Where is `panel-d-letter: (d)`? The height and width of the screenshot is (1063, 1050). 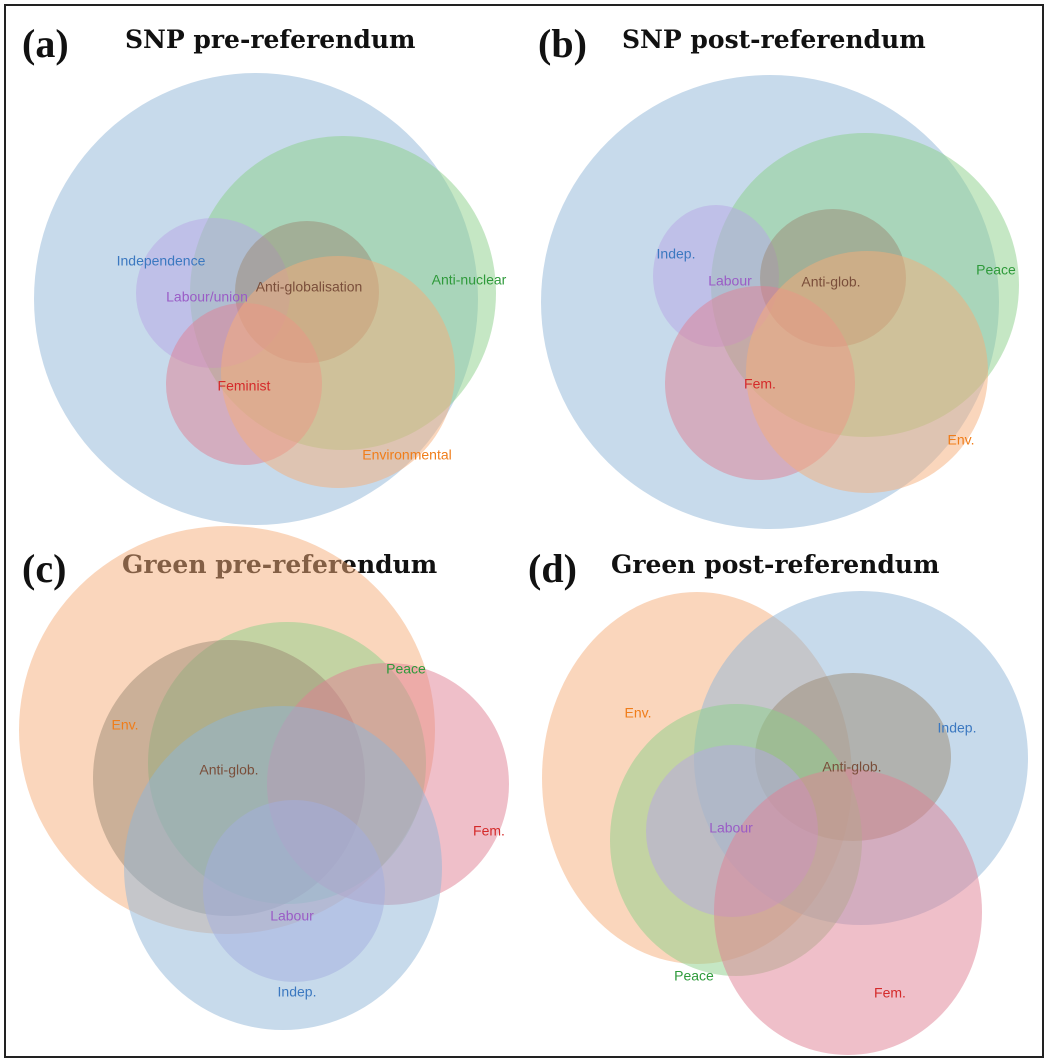
panel-d-letter: (d) is located at coordinates (552, 568).